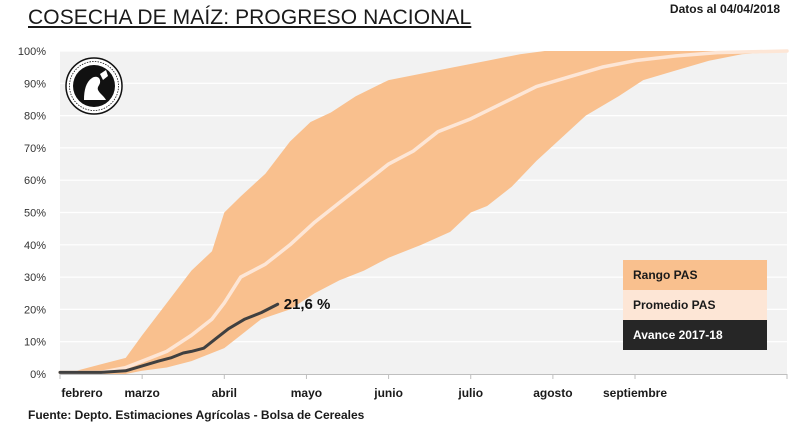  I want to click on x-tick-label: mayo, so click(306, 393).